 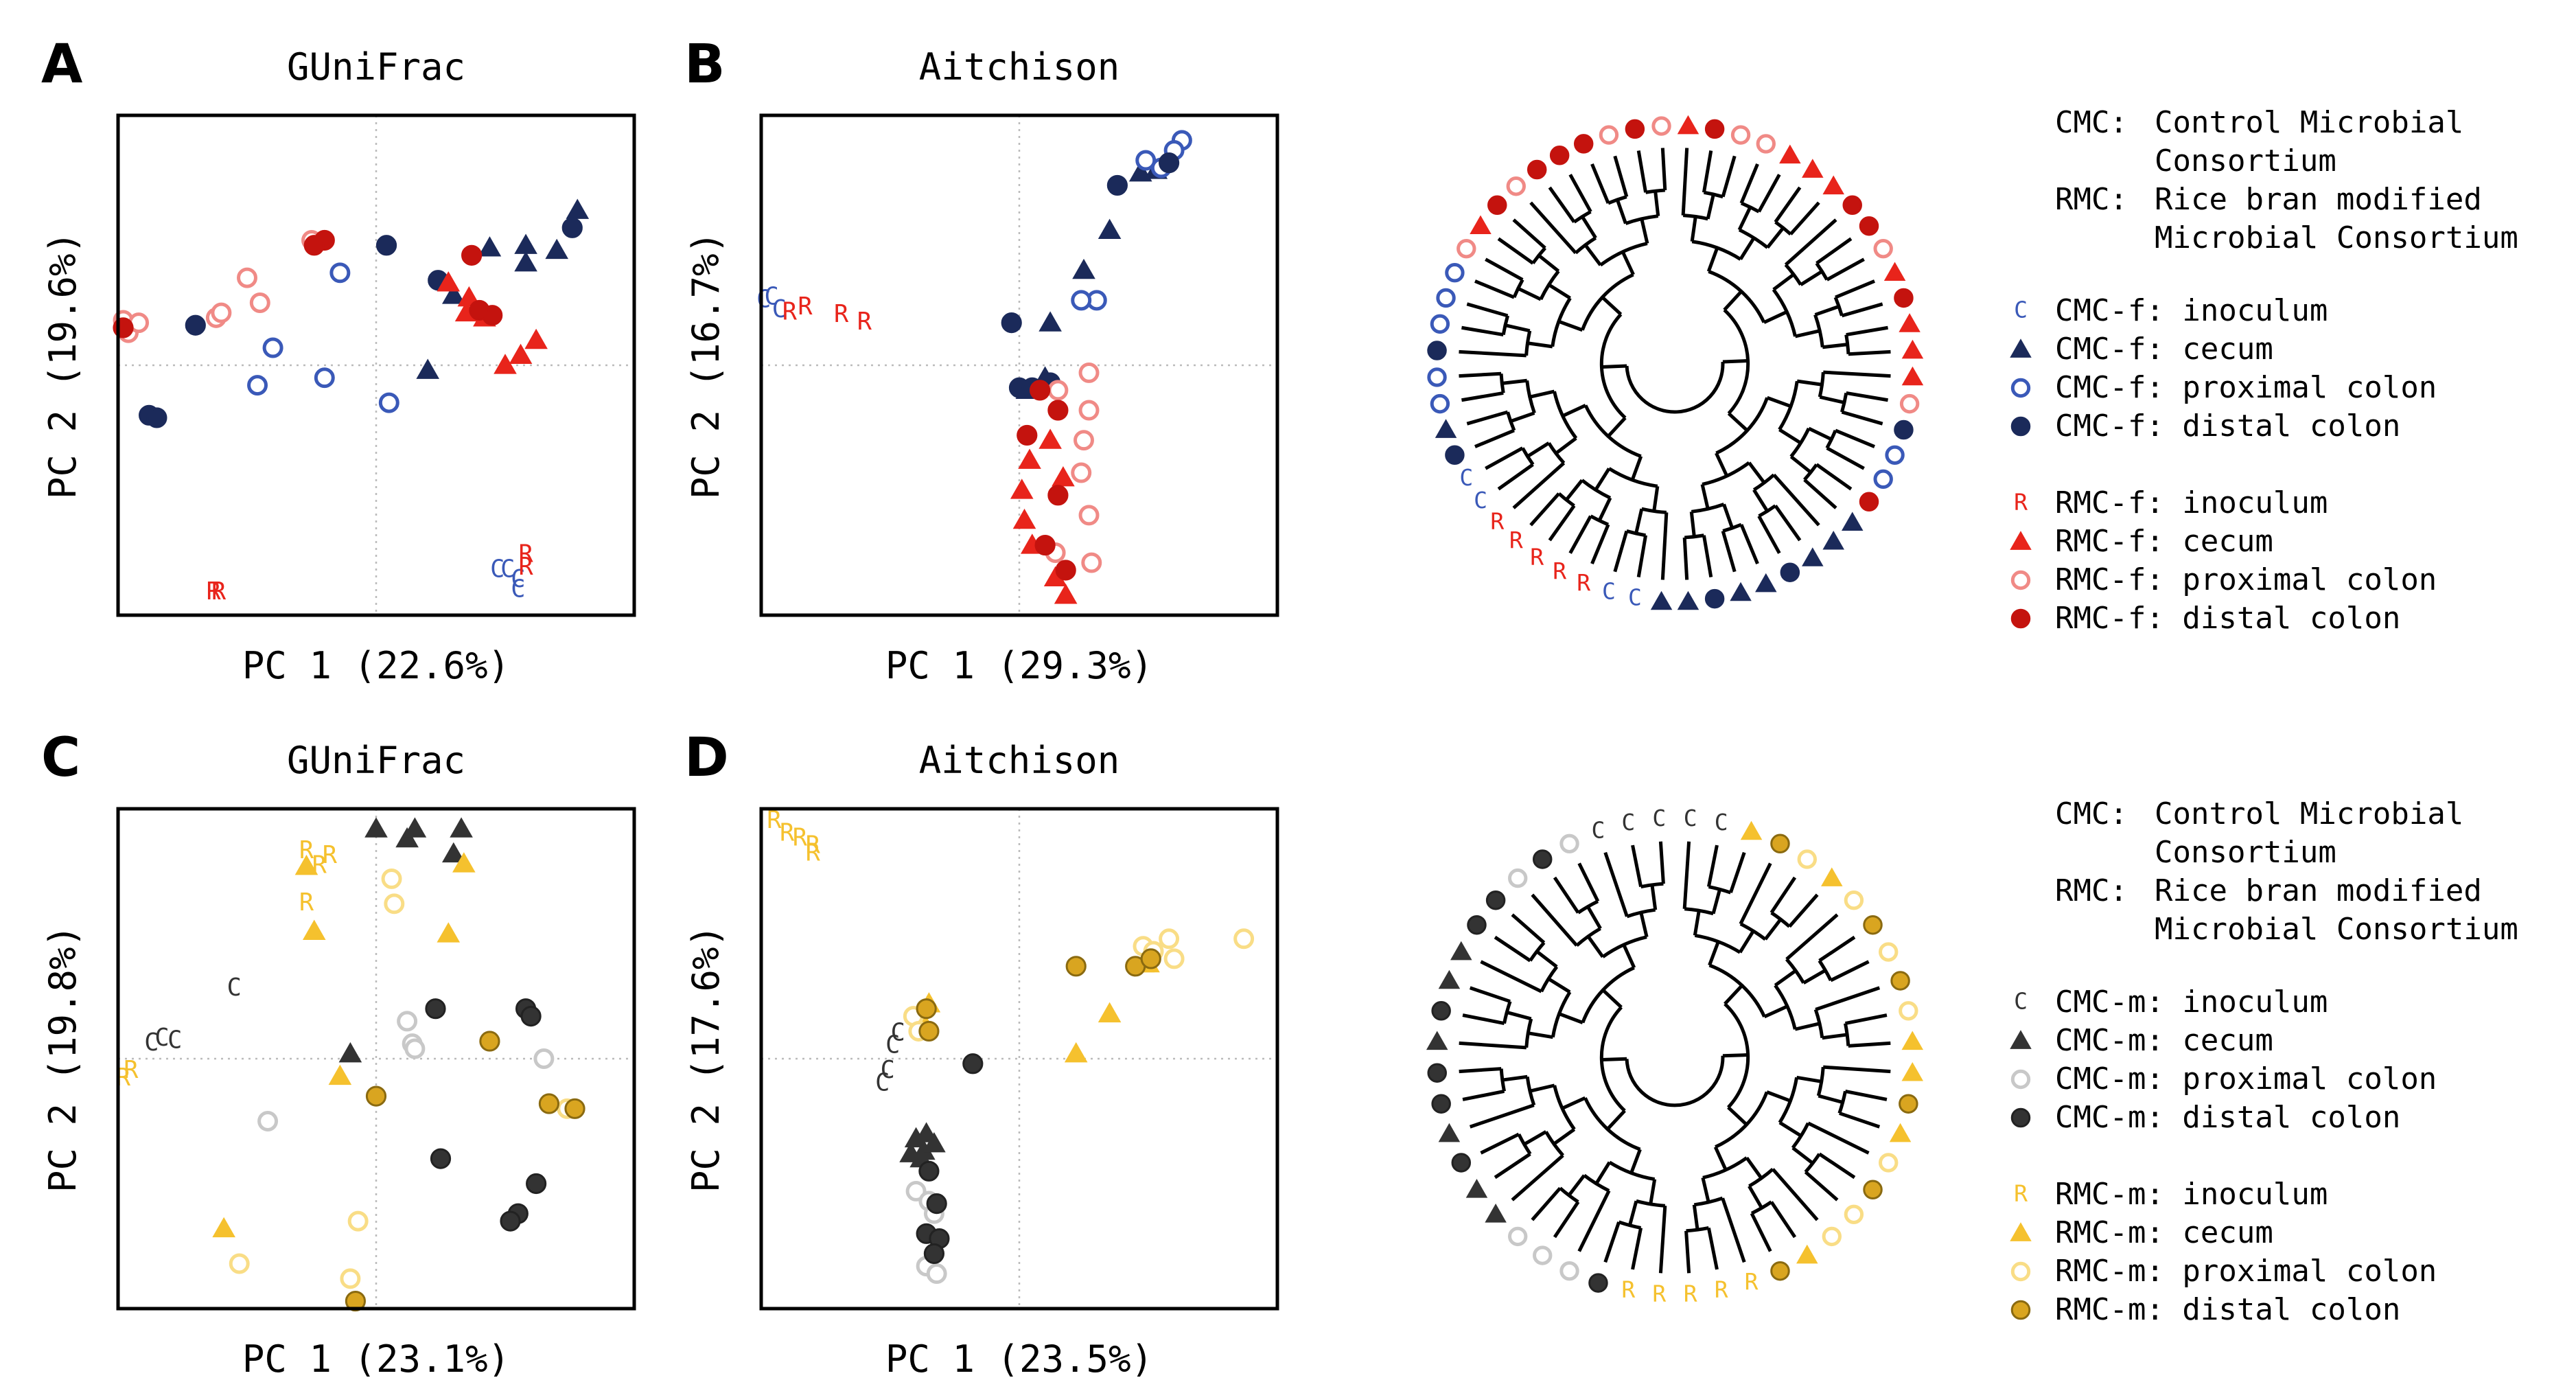 I want to click on series-cmc-m-cecum, so click(x=922, y=1145).